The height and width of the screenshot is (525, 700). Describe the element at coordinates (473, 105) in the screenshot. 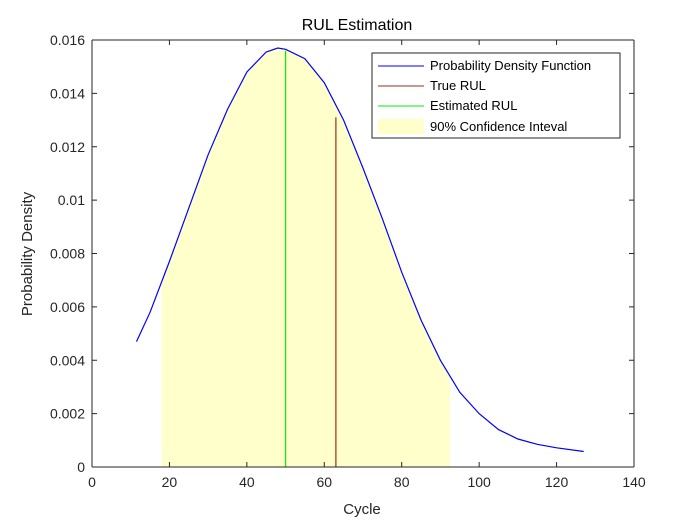

I see `legend-label-estimated-rul: Estimated RUL` at that location.